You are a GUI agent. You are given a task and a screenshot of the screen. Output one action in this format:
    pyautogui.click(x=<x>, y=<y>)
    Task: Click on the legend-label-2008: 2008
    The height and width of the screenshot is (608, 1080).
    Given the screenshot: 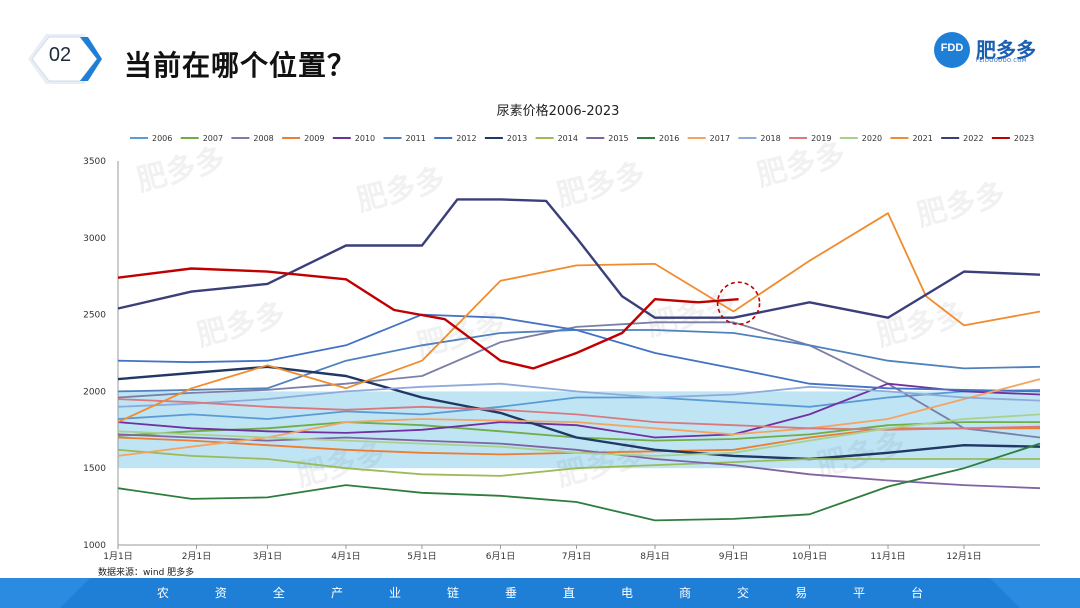 What is the action you would take?
    pyautogui.click(x=263, y=138)
    